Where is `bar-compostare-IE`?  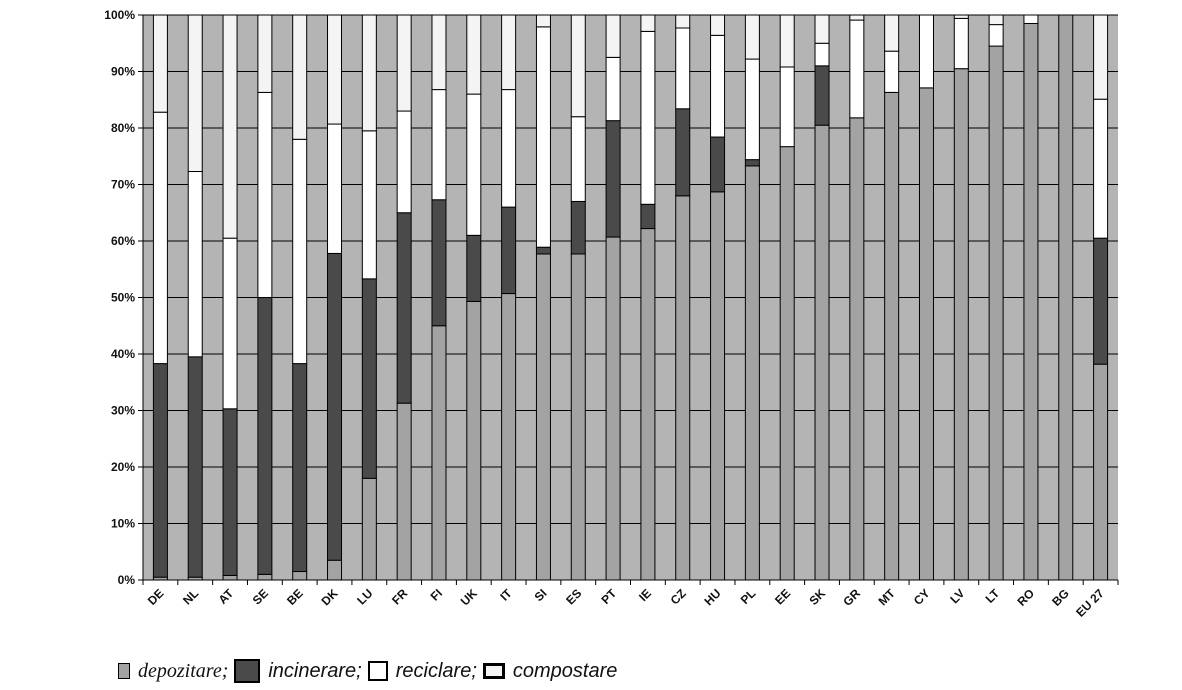
bar-compostare-IE is located at coordinates (648, 23).